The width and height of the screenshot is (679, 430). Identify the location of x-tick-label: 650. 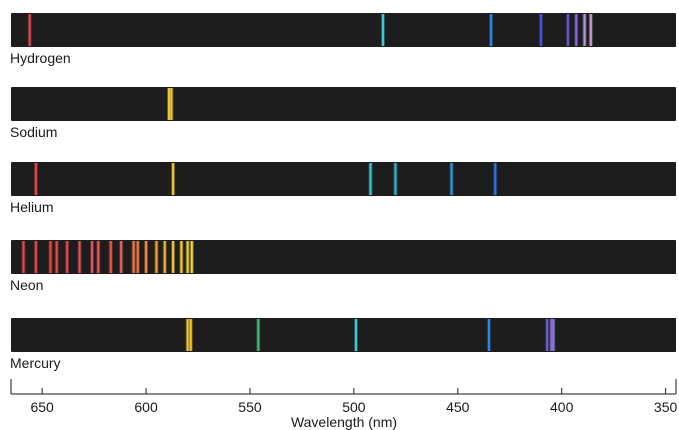
(42, 407).